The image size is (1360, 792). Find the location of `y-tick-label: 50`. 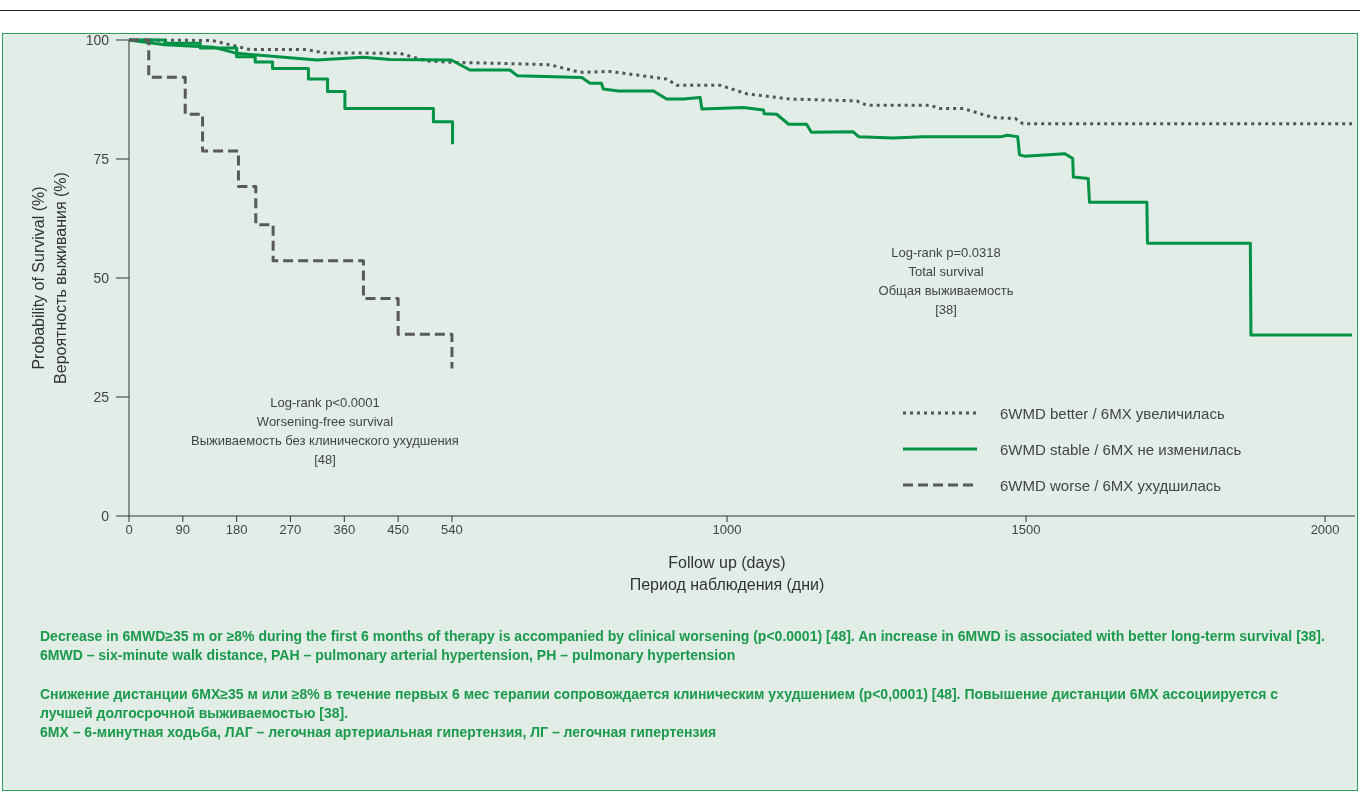

y-tick-label: 50 is located at coordinates (101, 277).